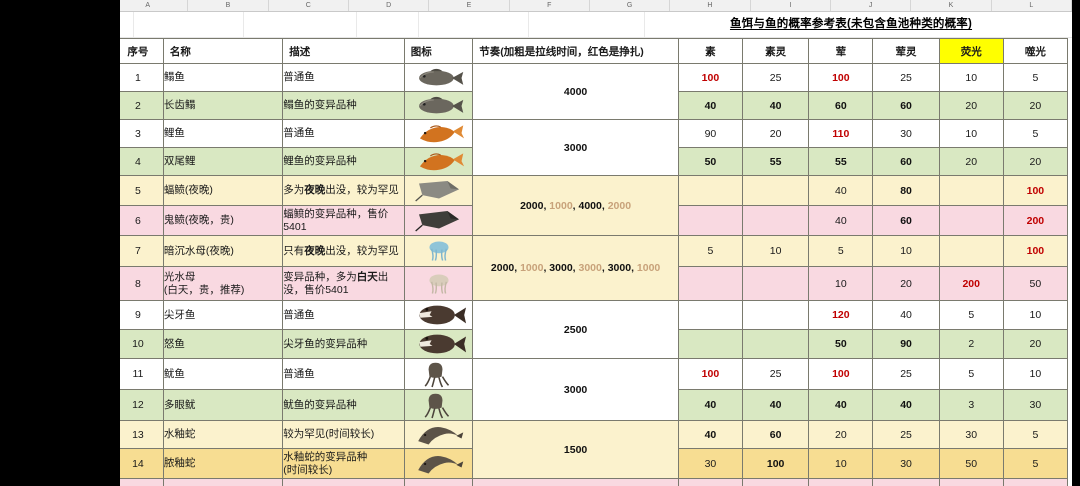 Image resolution: width=1080 pixels, height=486 pixels. I want to click on column-letter: A, so click(148, 5).